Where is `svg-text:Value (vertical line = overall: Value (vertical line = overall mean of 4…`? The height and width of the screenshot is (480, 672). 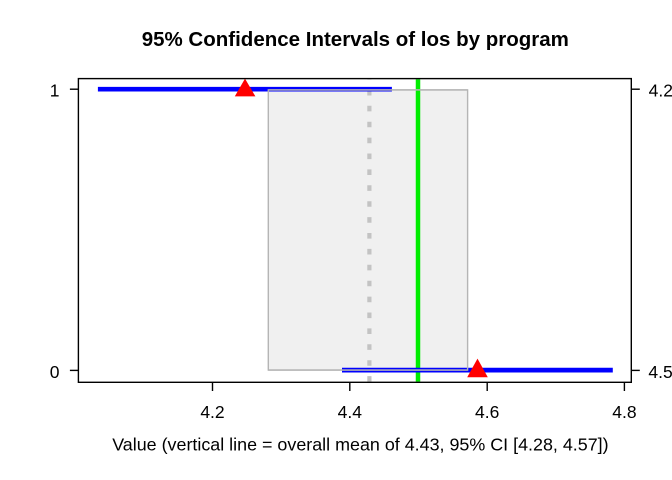 svg-text:Value (vertical line = overall: Value (vertical line = overall mean of 4… is located at coordinates (360, 445).